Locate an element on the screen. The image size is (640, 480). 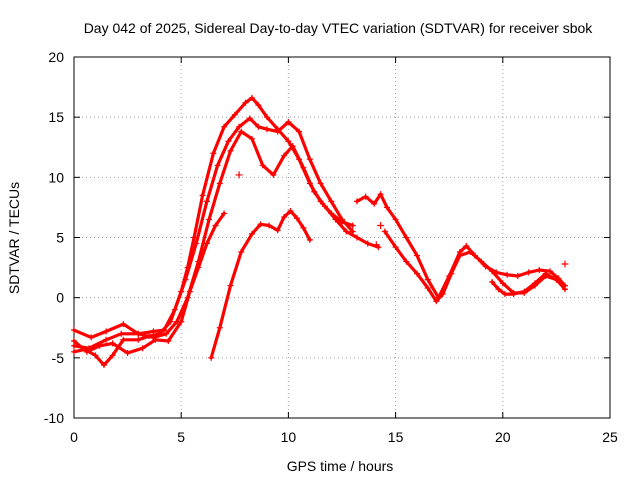
x-tick-label: 0 is located at coordinates (74, 437).